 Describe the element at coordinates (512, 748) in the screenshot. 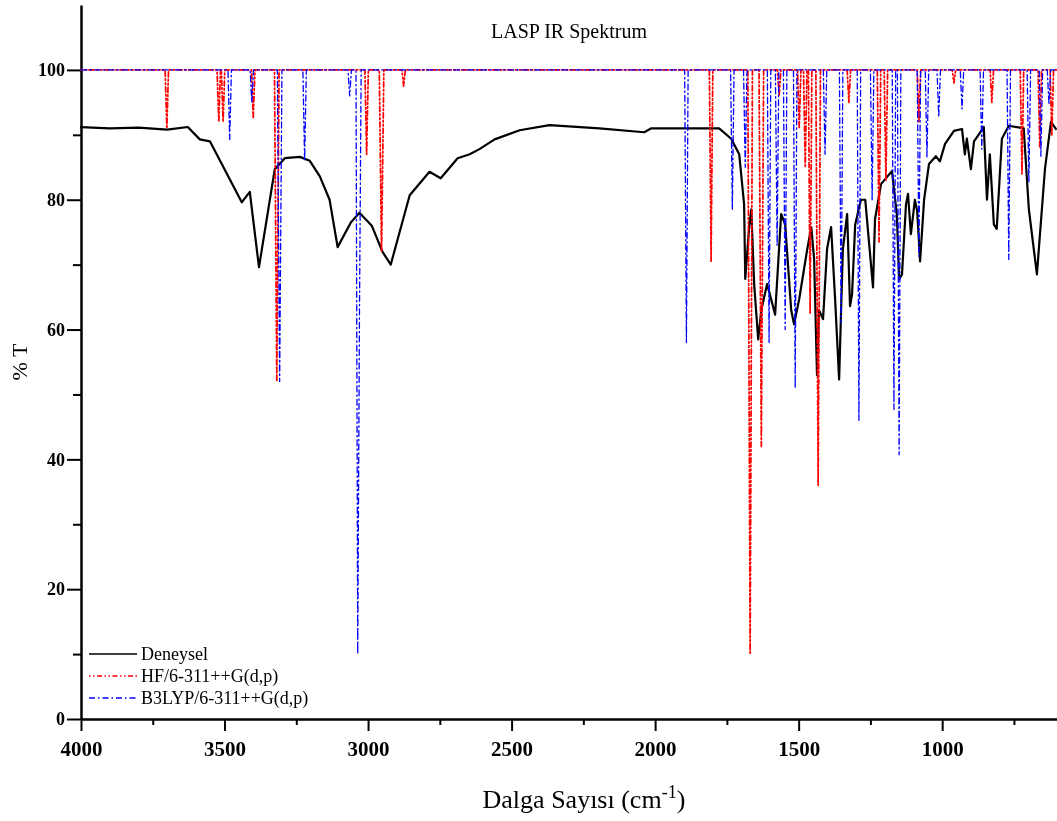

I see `x-tick-label: 2500` at that location.